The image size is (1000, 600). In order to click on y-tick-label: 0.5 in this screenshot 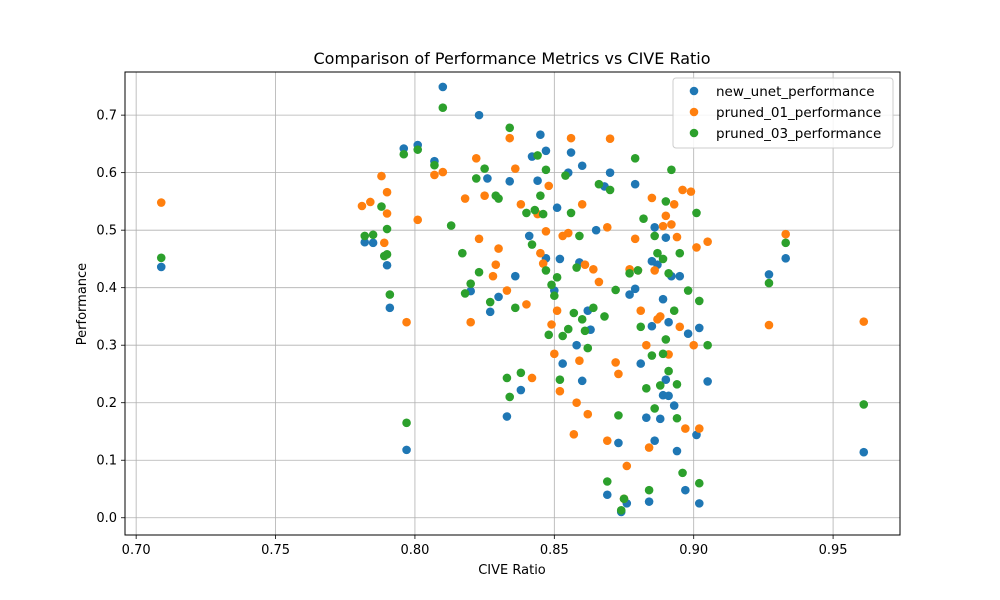, I will do `click(106, 231)`.